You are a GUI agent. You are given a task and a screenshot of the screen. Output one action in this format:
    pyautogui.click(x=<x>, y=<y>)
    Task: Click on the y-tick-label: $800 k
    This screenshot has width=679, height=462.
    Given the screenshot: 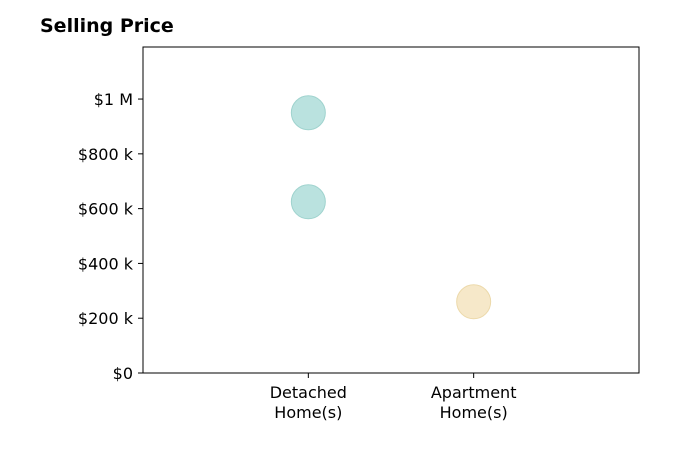 What is the action you would take?
    pyautogui.click(x=106, y=154)
    